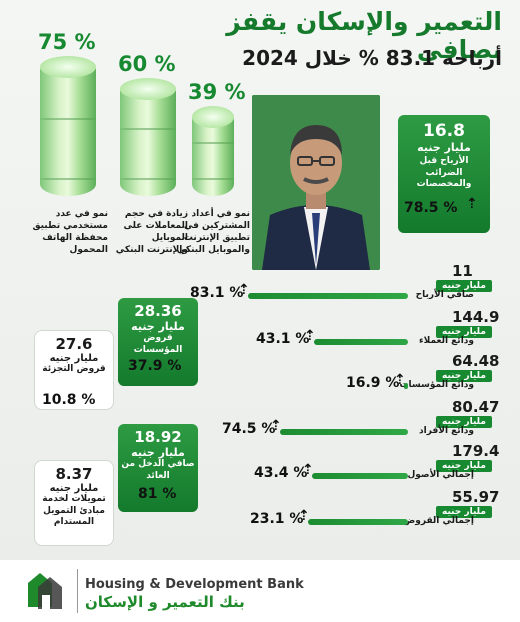 The width and height of the screenshot is (520, 622). Describe the element at coordinates (158, 326) in the screenshot. I see `corporate-loans-unit: مليار جنيه` at that location.